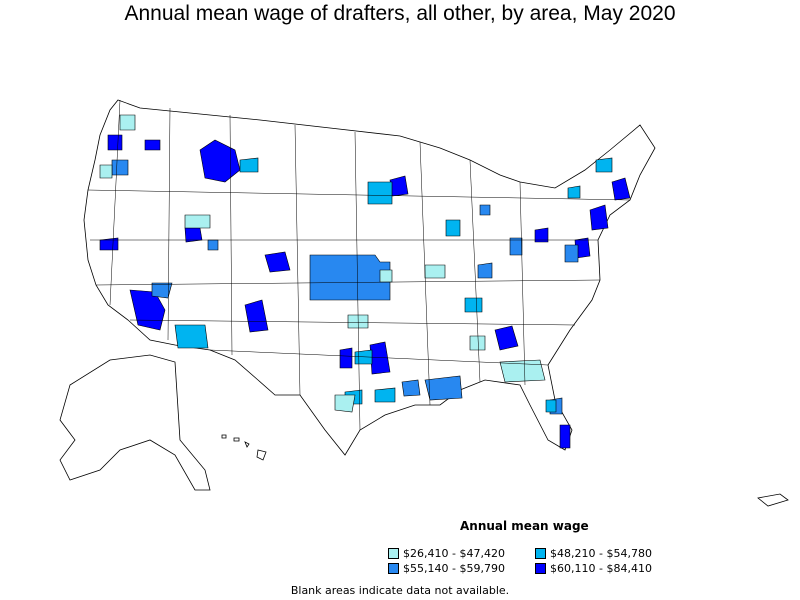 The image size is (800, 600). Describe the element at coordinates (454, 568) in the screenshot. I see `legend-label: $55,140 - $59,790` at that location.